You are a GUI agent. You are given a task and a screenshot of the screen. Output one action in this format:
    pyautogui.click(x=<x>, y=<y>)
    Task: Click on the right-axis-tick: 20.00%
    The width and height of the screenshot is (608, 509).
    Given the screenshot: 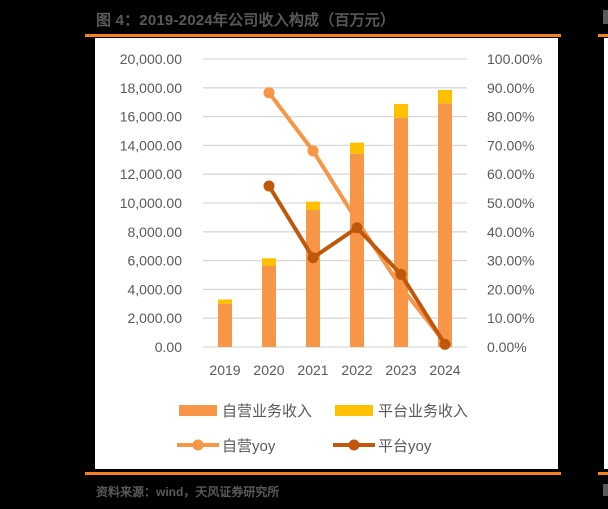 What is the action you would take?
    pyautogui.click(x=510, y=289)
    